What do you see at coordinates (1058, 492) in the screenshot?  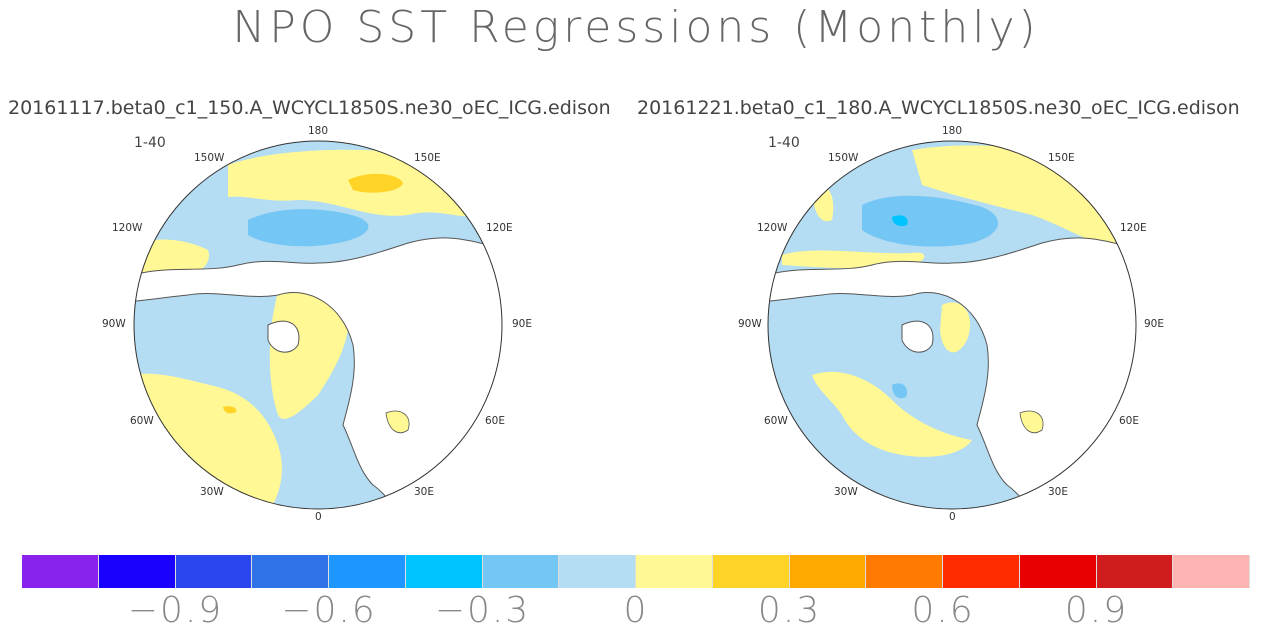 I see `right-label-30e: 30E` at bounding box center [1058, 492].